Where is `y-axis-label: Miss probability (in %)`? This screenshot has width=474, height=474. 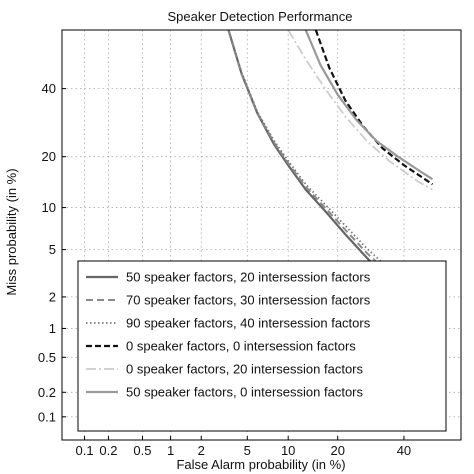 y-axis-label: Miss probability (in %) is located at coordinates (11, 231).